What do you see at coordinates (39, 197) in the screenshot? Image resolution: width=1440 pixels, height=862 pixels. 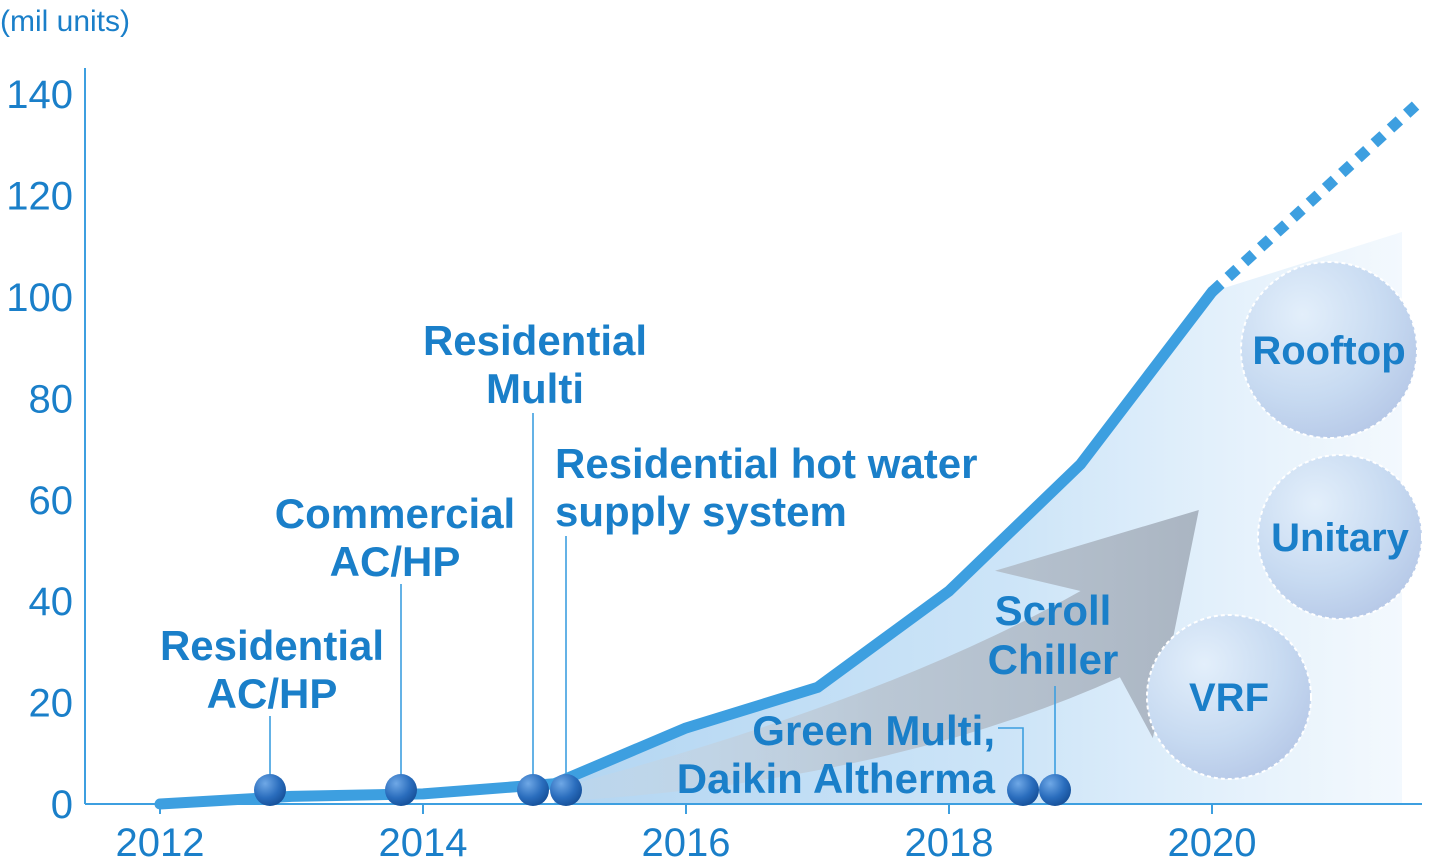 I see `y-tick-label: 120` at bounding box center [39, 197].